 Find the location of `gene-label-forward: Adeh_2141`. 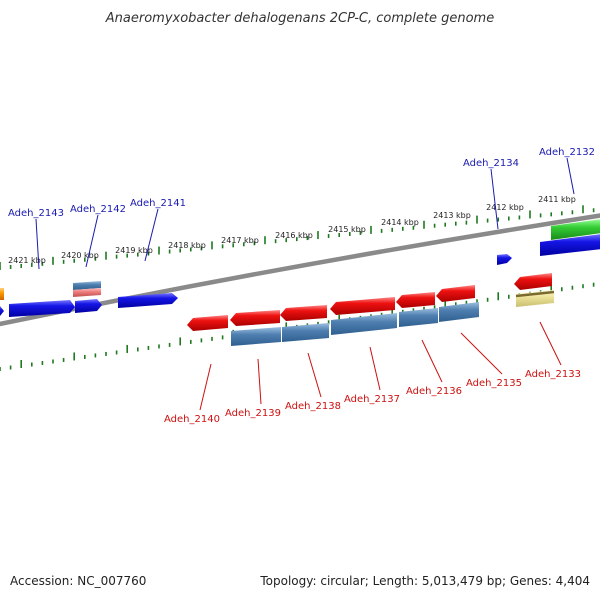

gene-label-forward: Adeh_2141 is located at coordinates (158, 203).